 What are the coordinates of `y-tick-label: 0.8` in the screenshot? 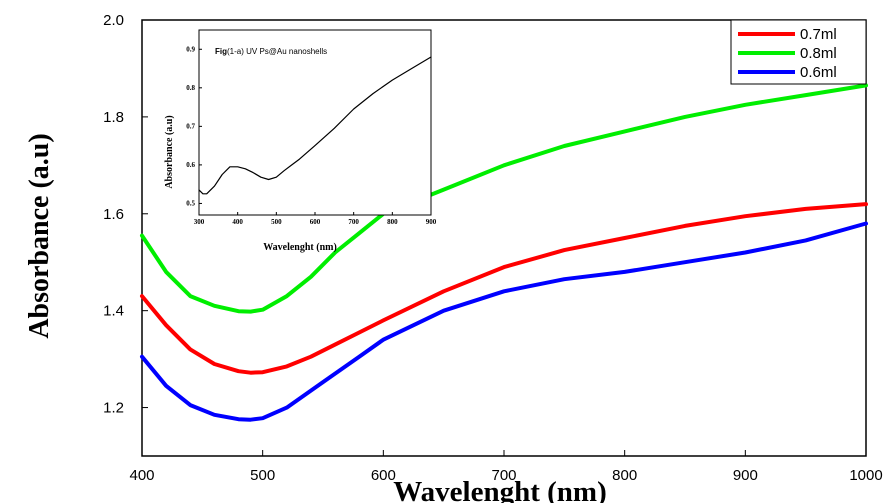 It's located at (190, 88).